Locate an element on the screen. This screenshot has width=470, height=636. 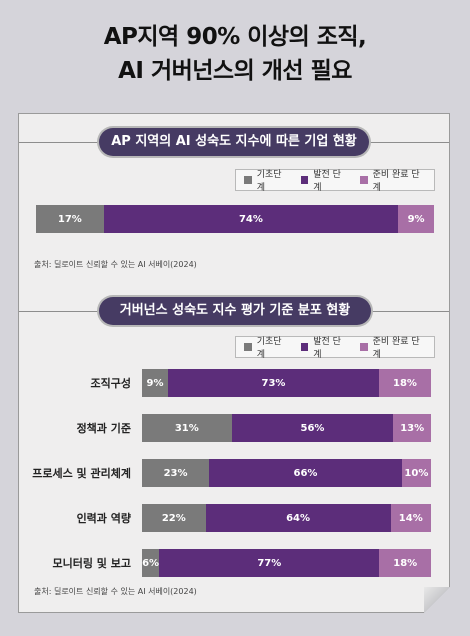
section-2-source: 출처: 딜로이트 신뢰할 수 있는 AI 서베이(2024) is located at coordinates (115, 591).